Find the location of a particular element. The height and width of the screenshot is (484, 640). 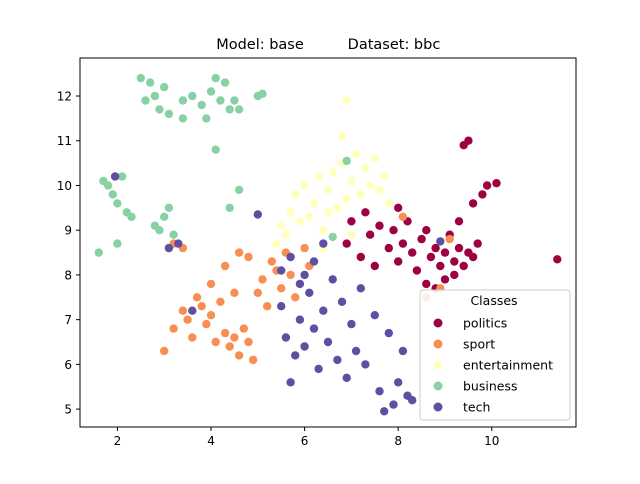

legend-label-tech: tech is located at coordinates (476, 407).